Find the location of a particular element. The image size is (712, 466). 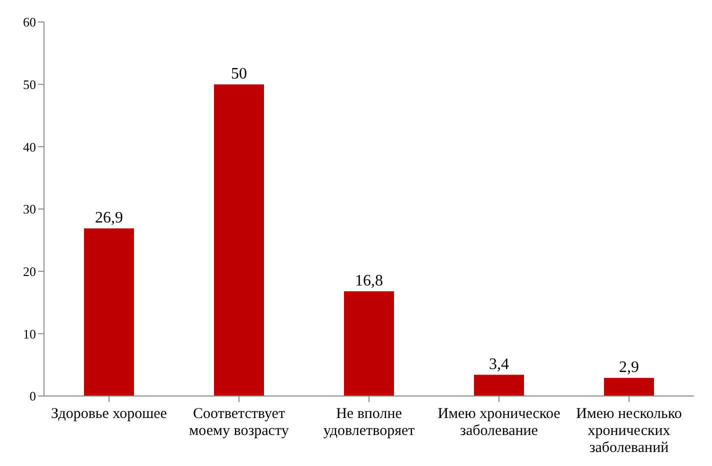

x-tick-label: Соответствует моему возрасту is located at coordinates (239, 422).